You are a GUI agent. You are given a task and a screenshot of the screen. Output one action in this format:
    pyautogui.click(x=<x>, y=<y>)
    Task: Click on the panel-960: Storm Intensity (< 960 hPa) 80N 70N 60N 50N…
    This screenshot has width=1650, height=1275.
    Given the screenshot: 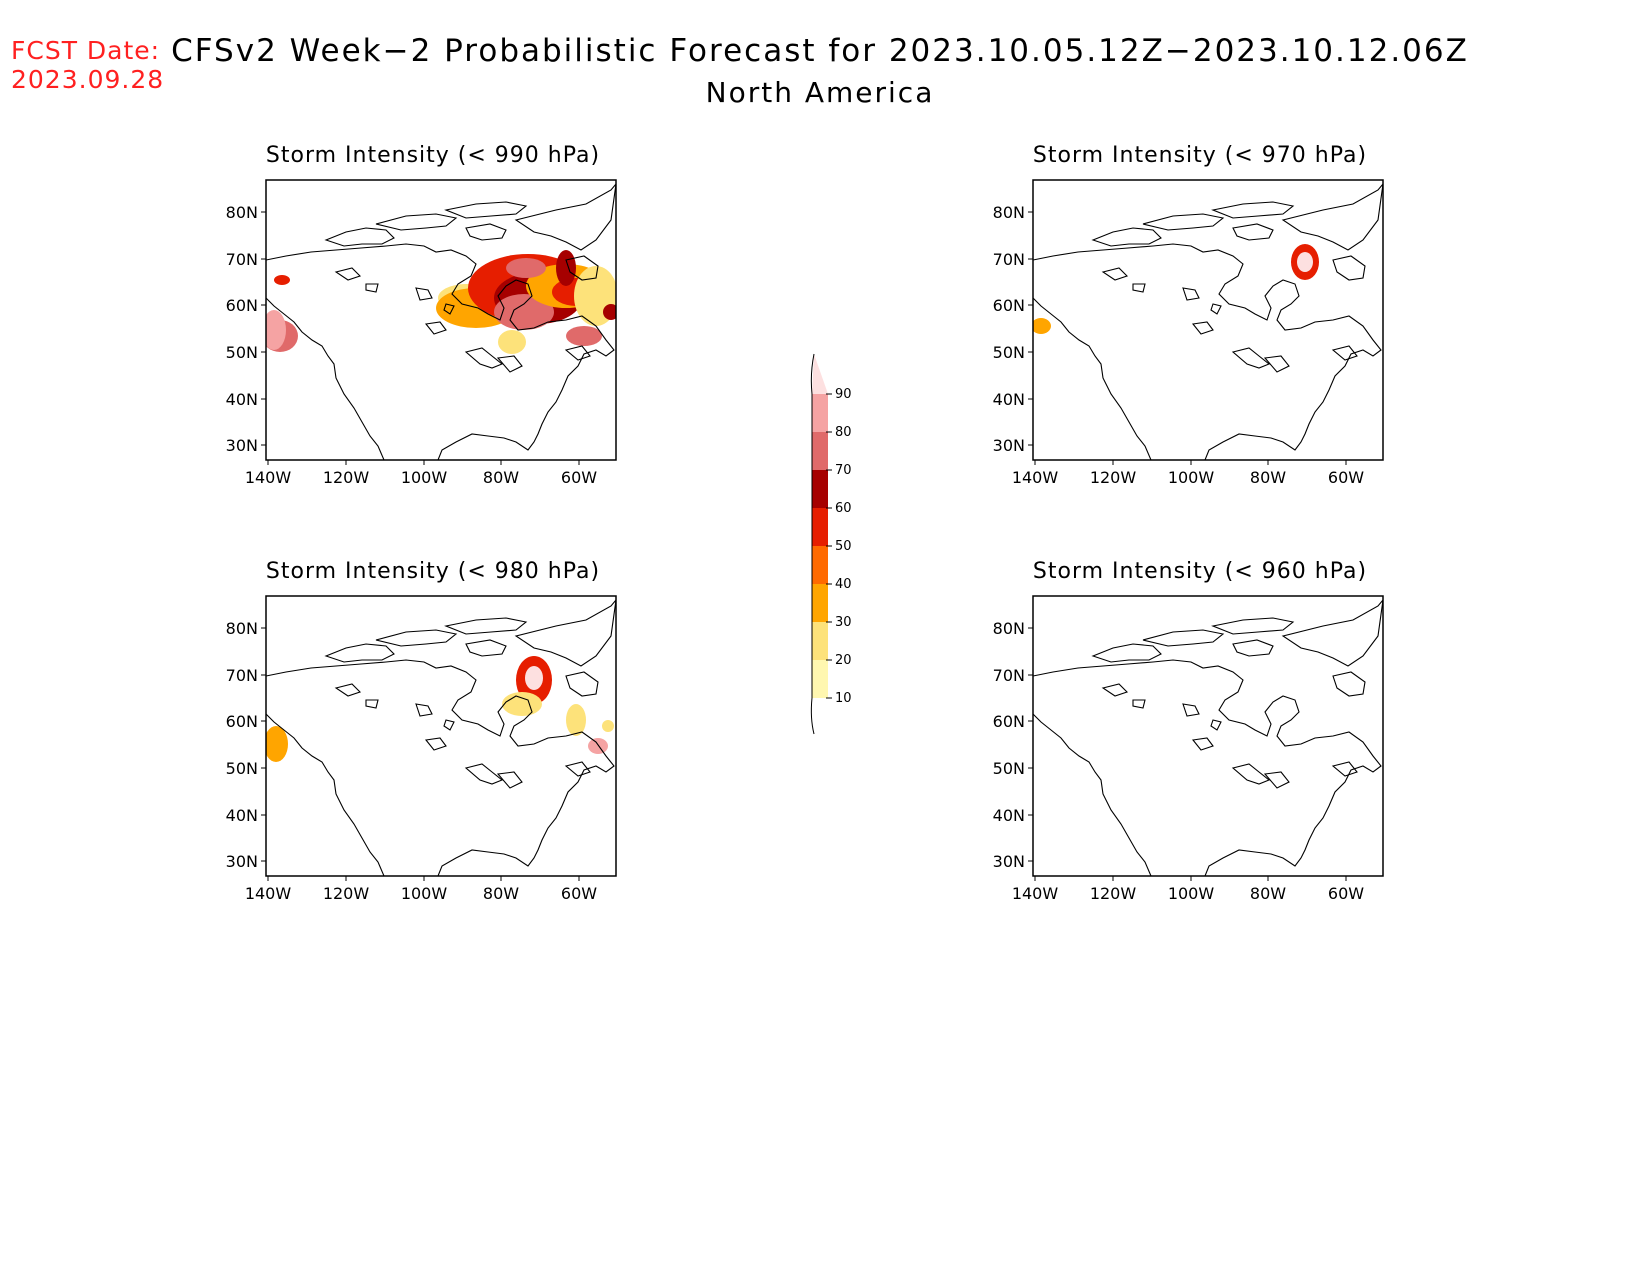 What is the action you would take?
    pyautogui.click(x=1200, y=743)
    